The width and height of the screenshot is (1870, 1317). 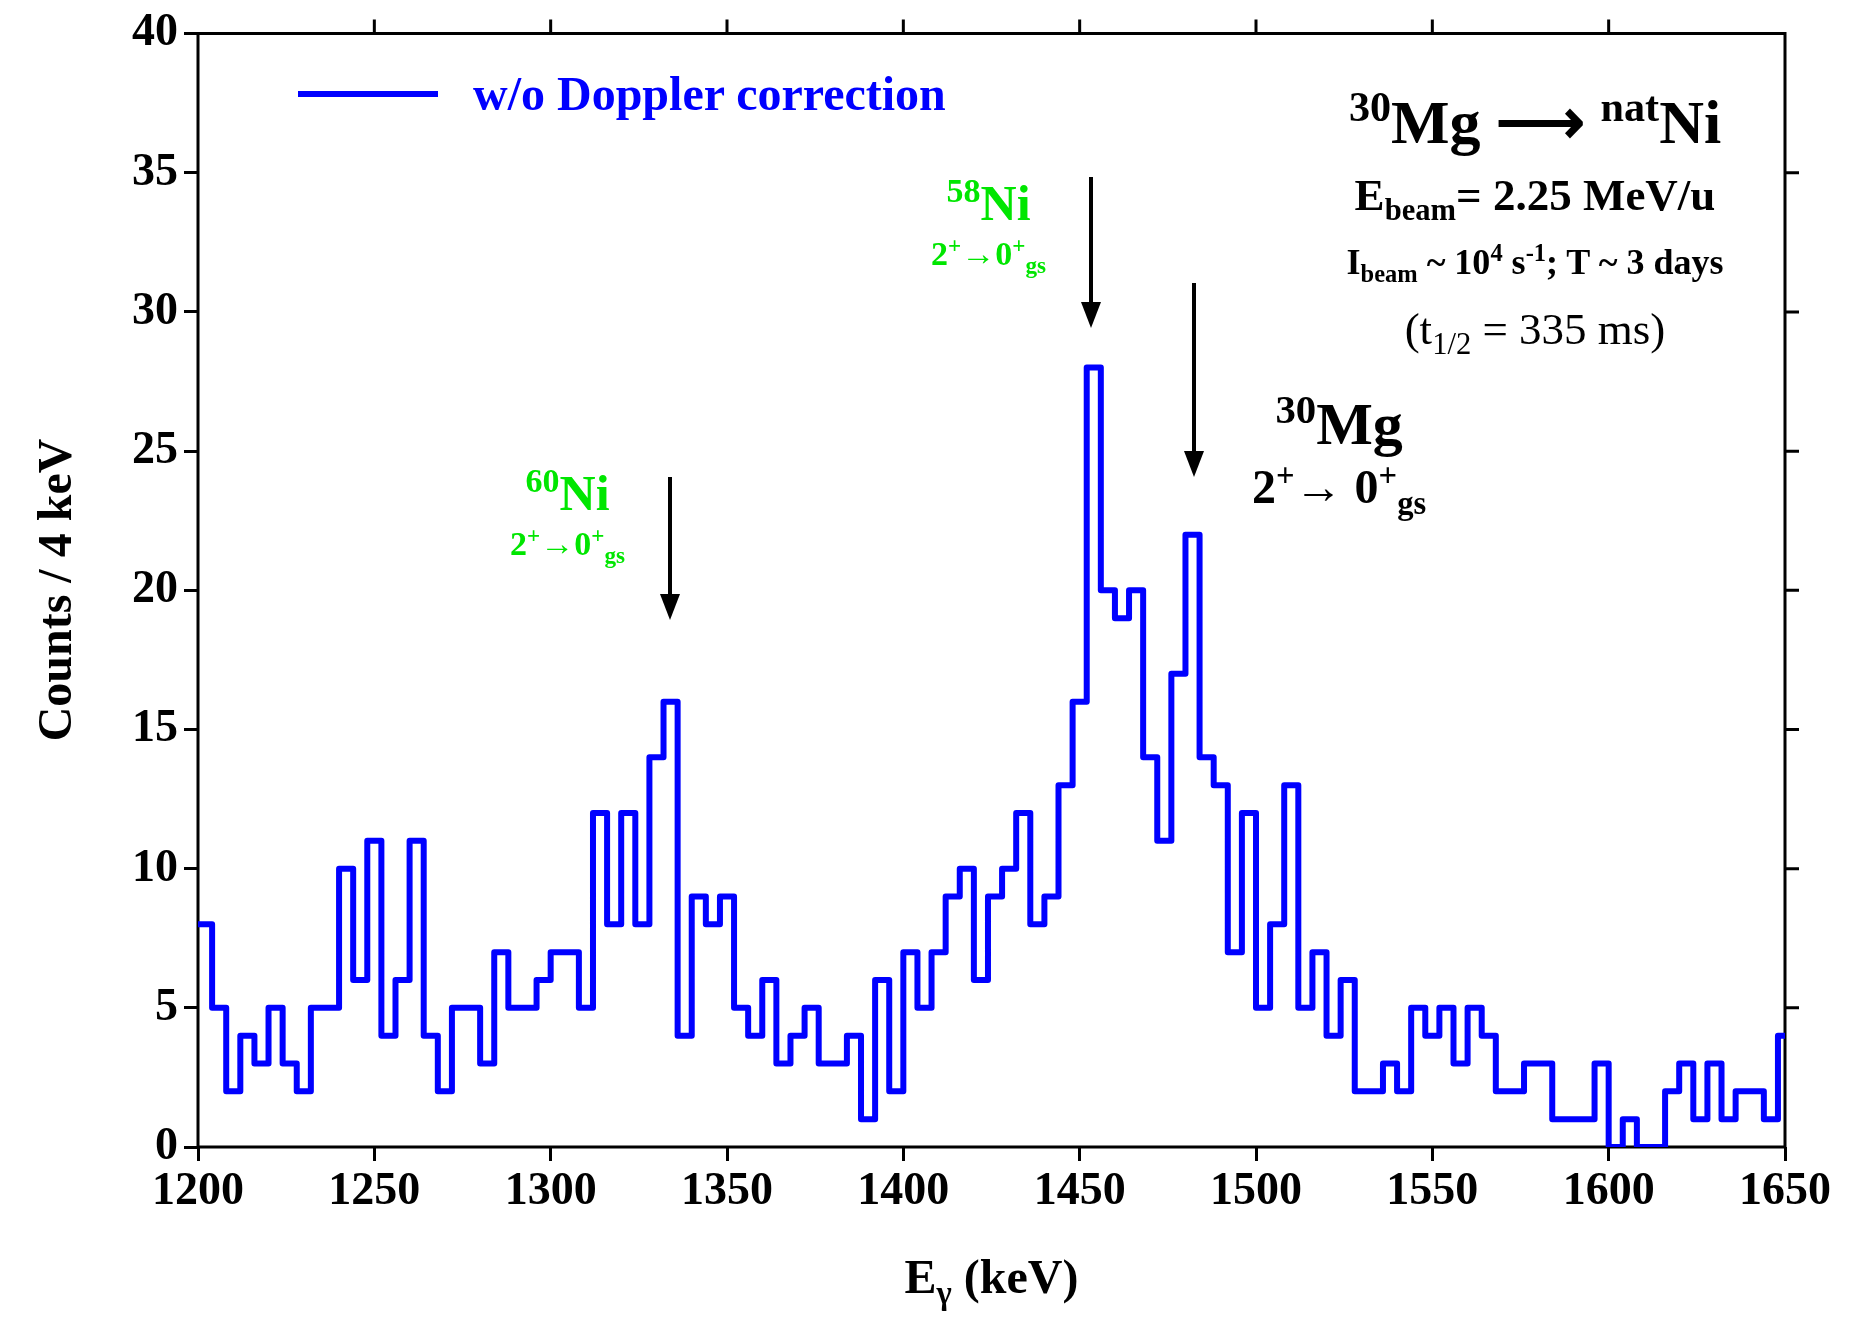 I want to click on annotation: I$_{beam}$ ~ 10$^{4}$ s$^{-1}$; T ~ 3 days, so click(x=1535, y=263).